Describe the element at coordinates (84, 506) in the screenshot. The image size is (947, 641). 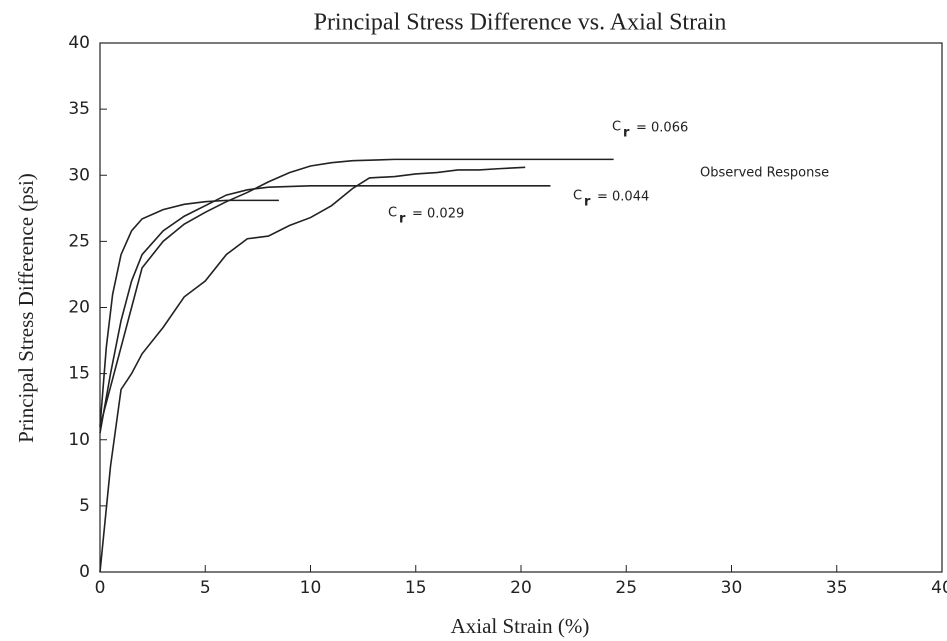
I see `y-tick-label: 5` at that location.